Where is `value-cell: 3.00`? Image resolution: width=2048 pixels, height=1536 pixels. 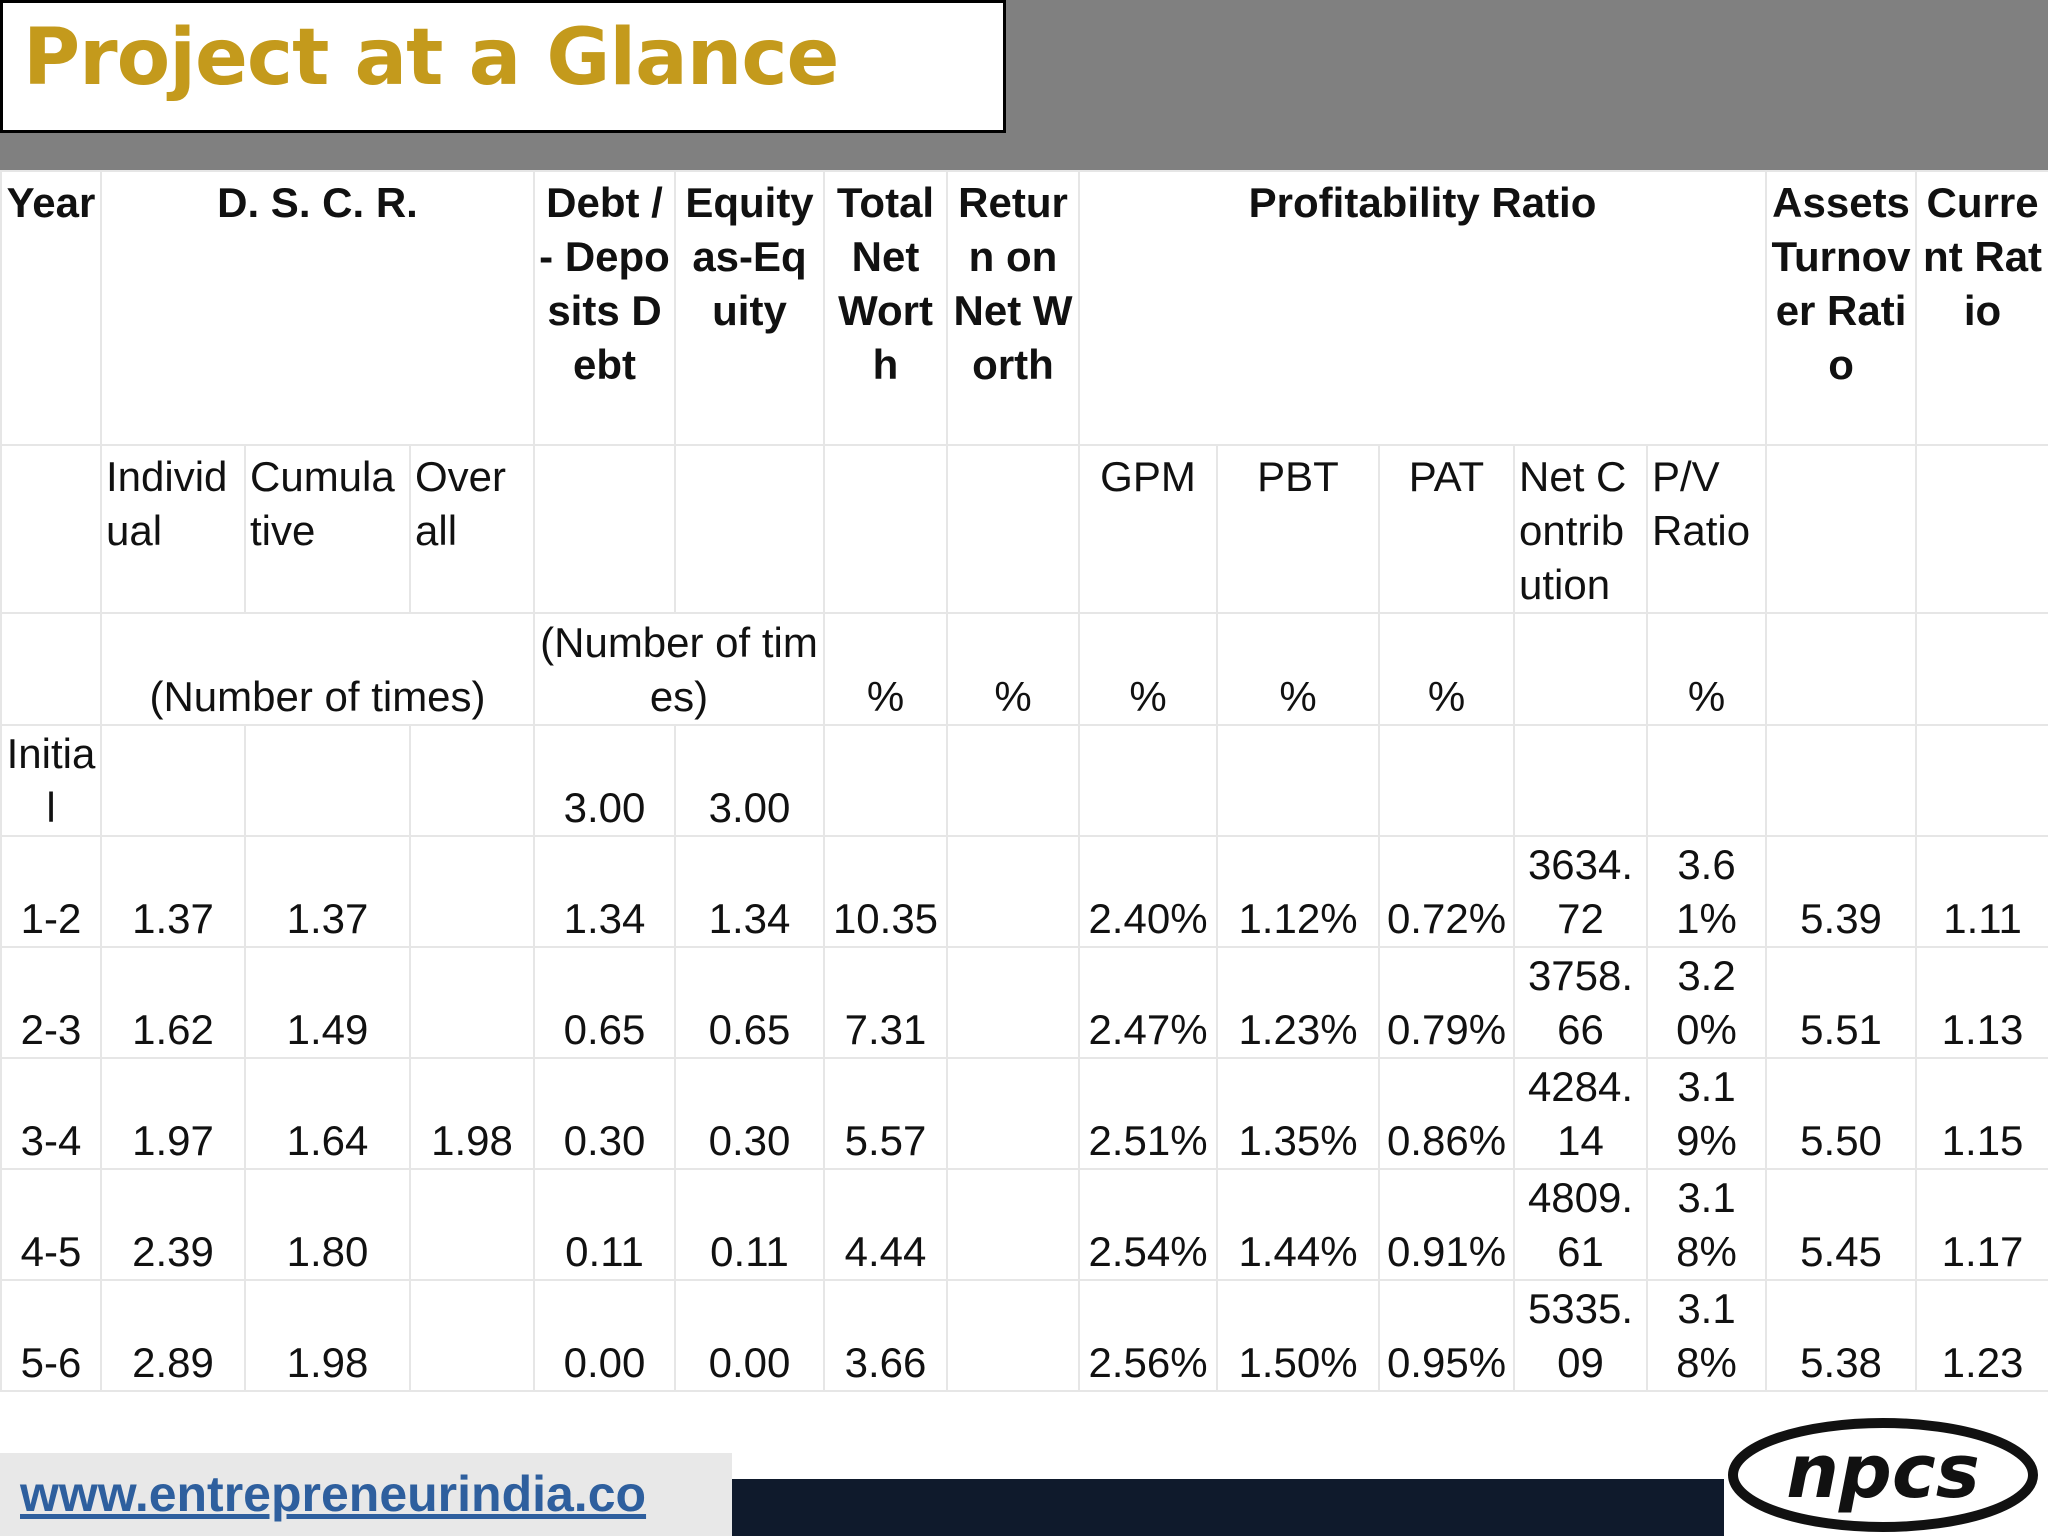
value-cell: 3.00 is located at coordinates (604, 780).